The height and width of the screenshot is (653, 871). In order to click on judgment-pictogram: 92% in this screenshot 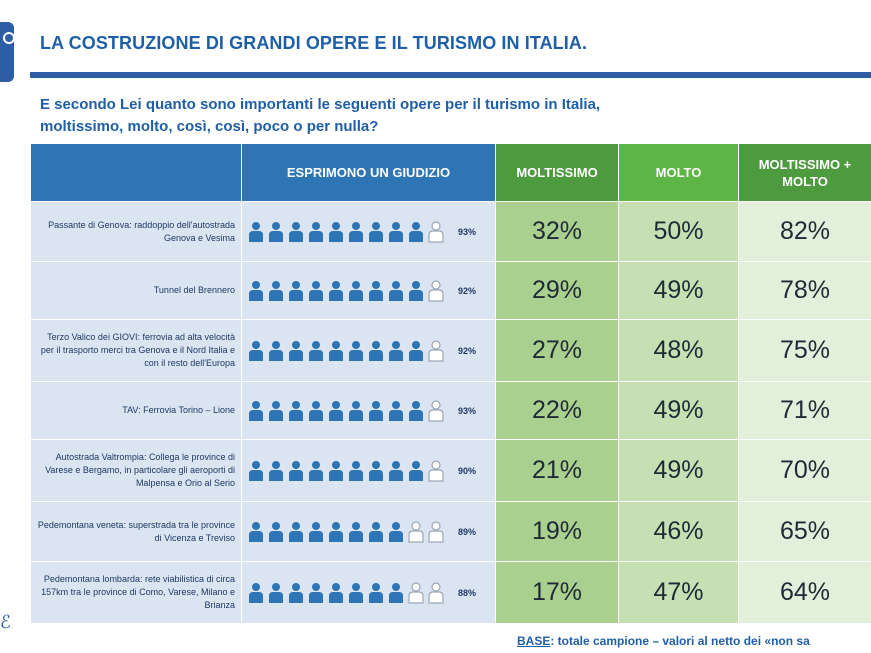, I will do `click(369, 350)`.